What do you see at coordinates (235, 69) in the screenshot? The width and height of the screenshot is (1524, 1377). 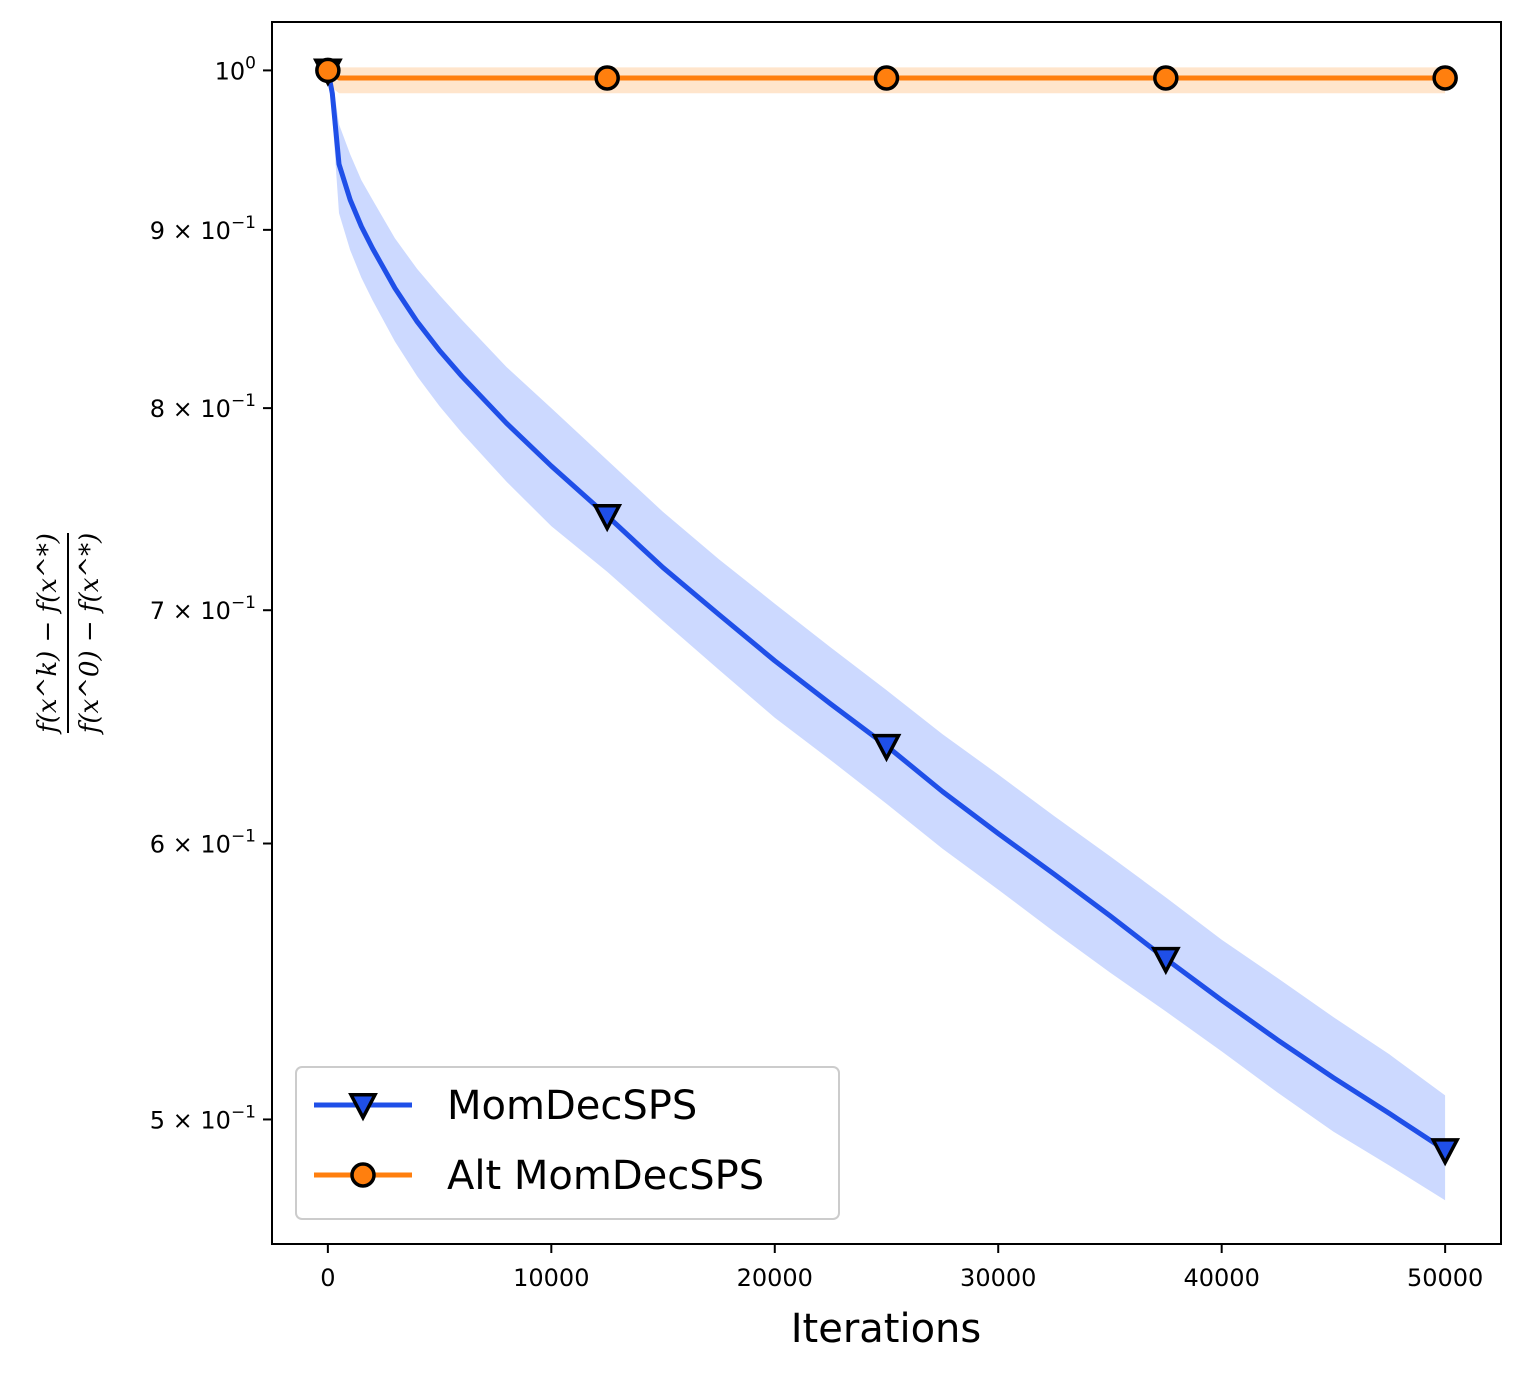 I see `y-tick-label: 100` at bounding box center [235, 69].